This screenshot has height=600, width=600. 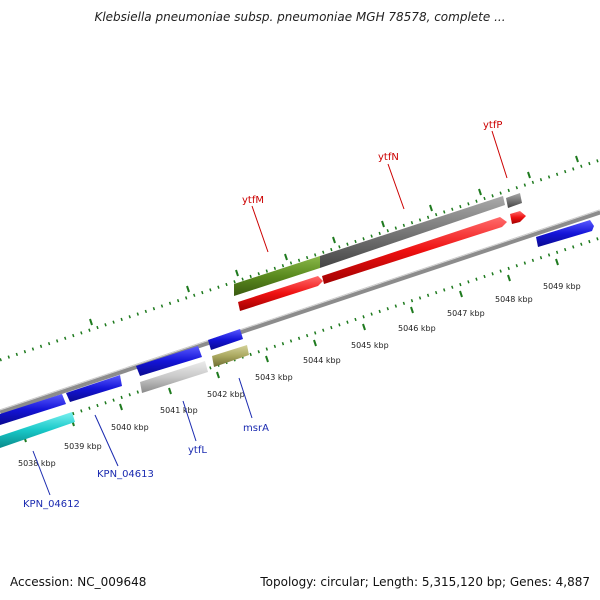 What do you see at coordinates (125, 474) in the screenshot?
I see `label-KPN_04613: KPN_04613` at bounding box center [125, 474].